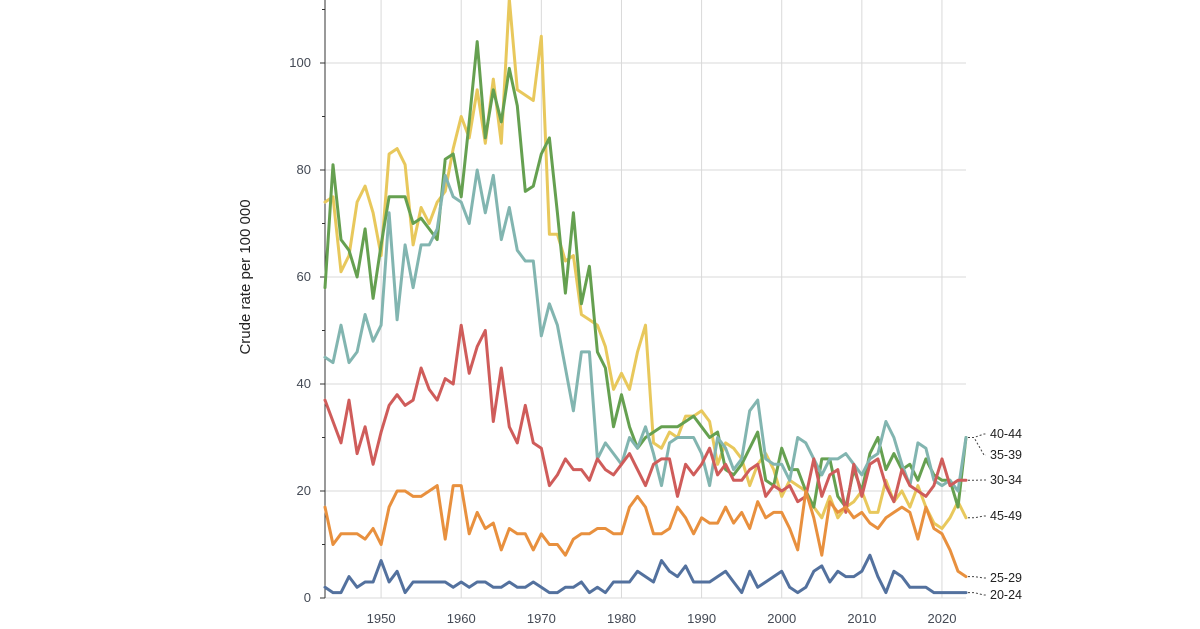 This screenshot has width=1200, height=629. Describe the element at coordinates (307, 597) in the screenshot. I see `y-tick-label: 0` at that location.